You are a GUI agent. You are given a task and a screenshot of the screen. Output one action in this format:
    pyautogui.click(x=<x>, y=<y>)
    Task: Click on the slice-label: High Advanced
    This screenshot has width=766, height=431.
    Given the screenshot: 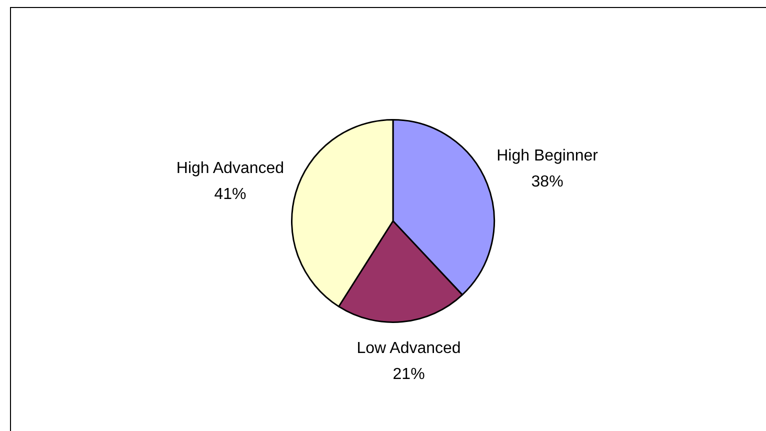 What is the action you would take?
    pyautogui.click(x=230, y=168)
    